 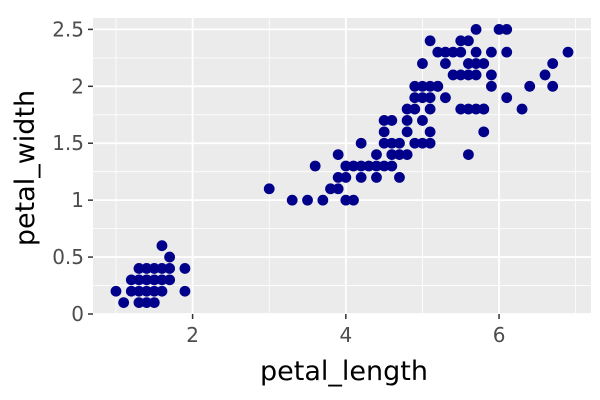 I want to click on y-tick-label: 1, so click(x=77, y=200).